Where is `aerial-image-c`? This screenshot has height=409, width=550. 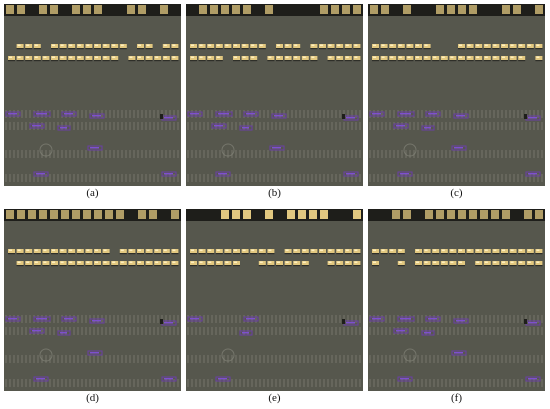 aerial-image-c is located at coordinates (456, 95).